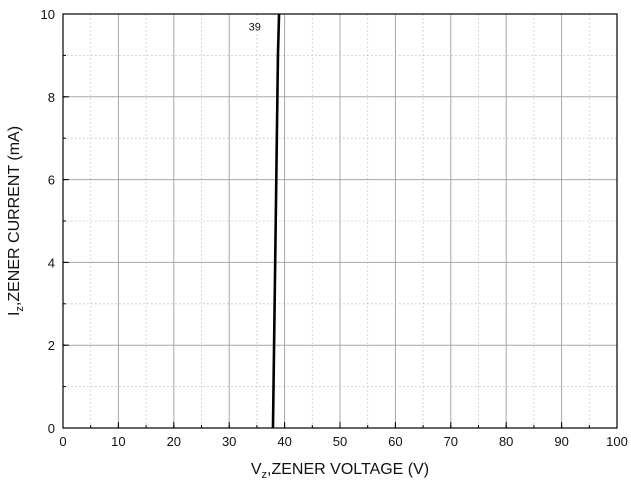 Image resolution: width=631 pixels, height=486 pixels. What do you see at coordinates (51, 428) in the screenshot?
I see `y-tick-label: 0` at bounding box center [51, 428].